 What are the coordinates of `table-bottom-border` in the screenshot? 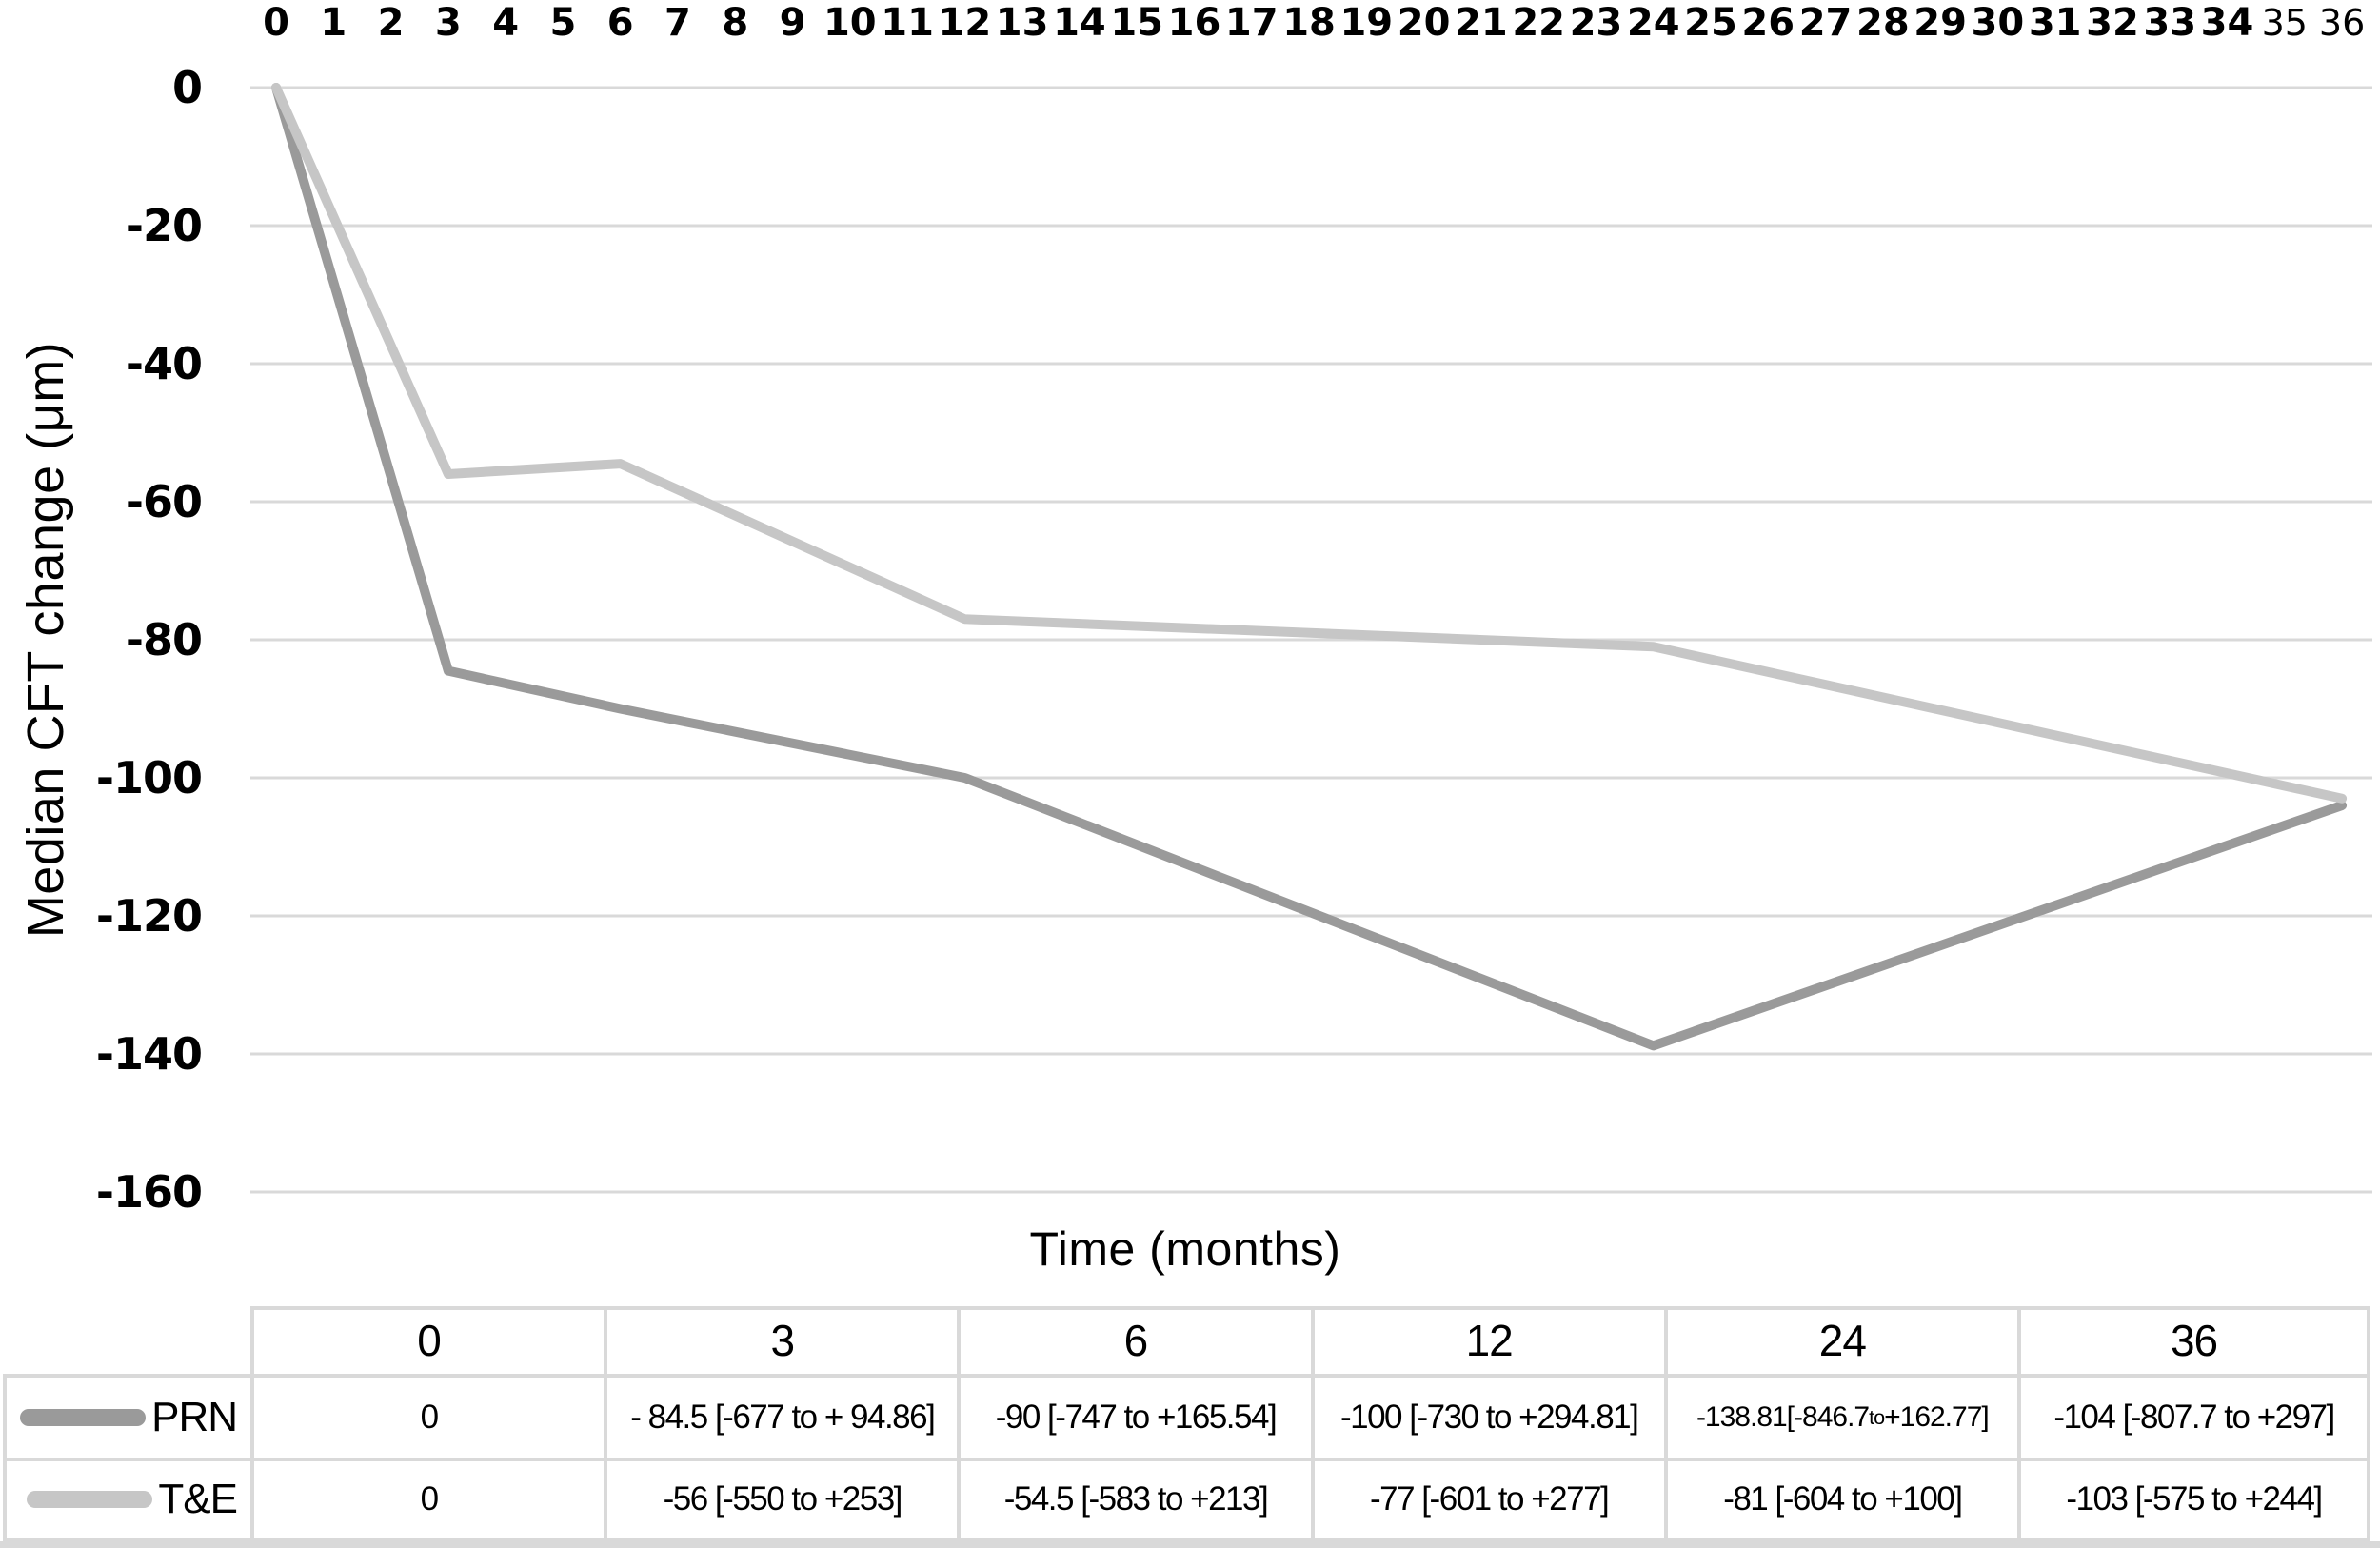 It's located at (1190, 1544).